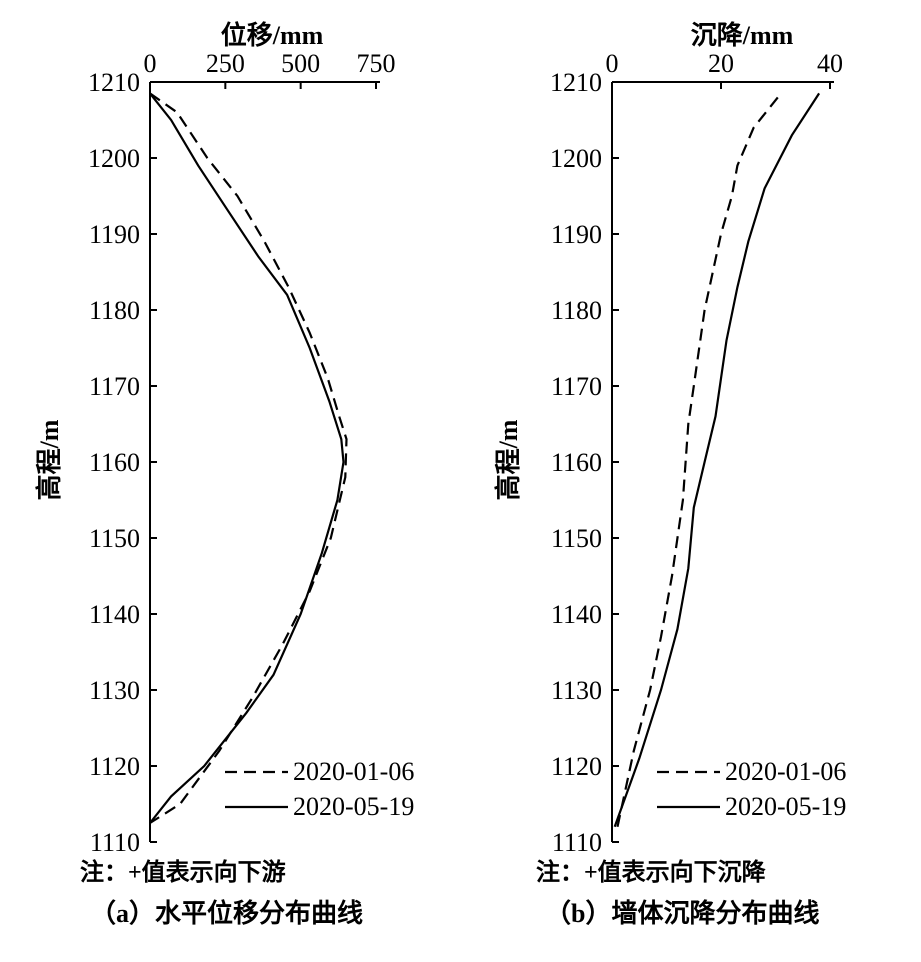  I want to click on y-tick-label-b-1140: 1140, so click(576, 614).